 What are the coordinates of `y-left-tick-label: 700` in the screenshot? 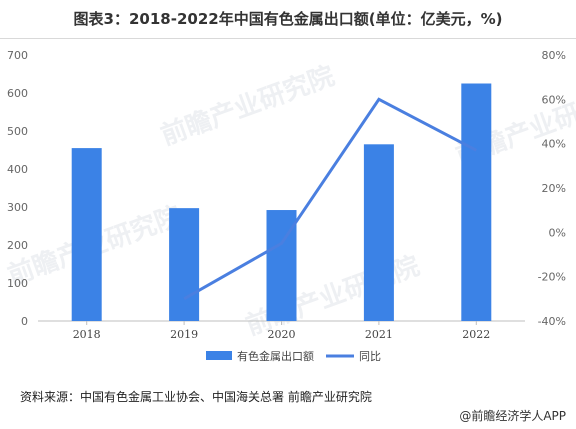 It's located at (17, 55).